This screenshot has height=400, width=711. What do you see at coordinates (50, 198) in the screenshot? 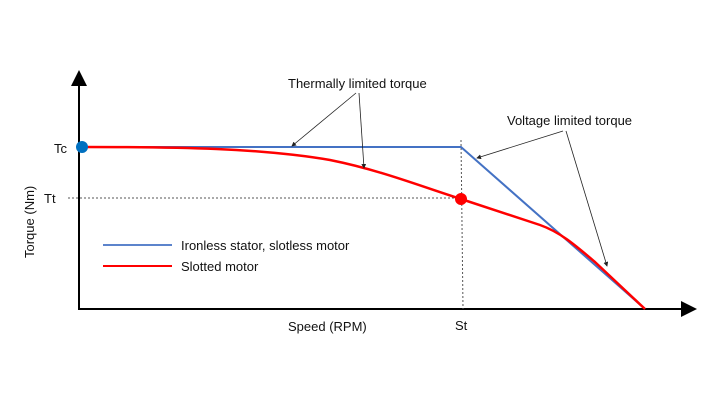
I see `tt-label: Tt` at bounding box center [50, 198].